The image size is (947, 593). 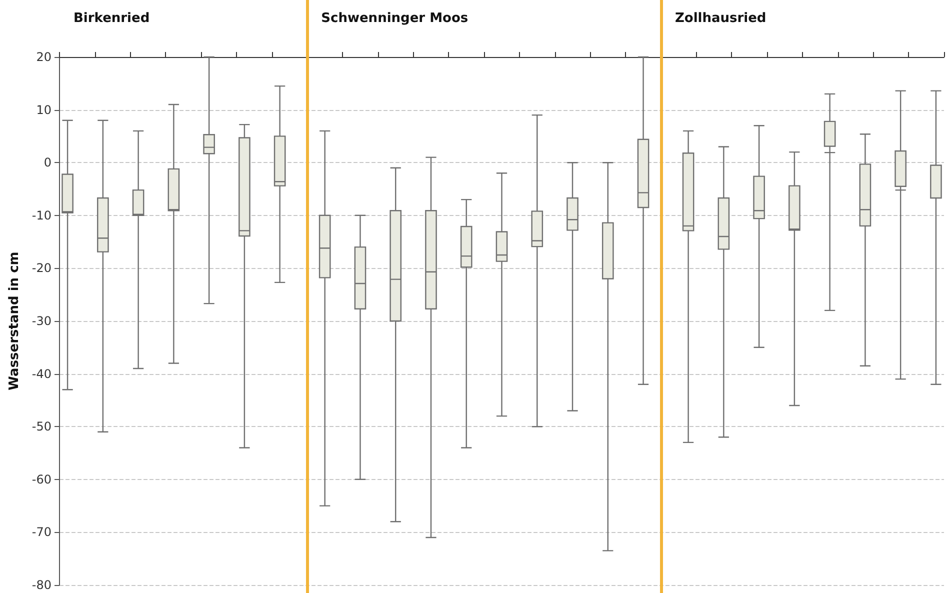 What do you see at coordinates (394, 18) in the screenshot?
I see `text: Schwenninger Moos` at bounding box center [394, 18].